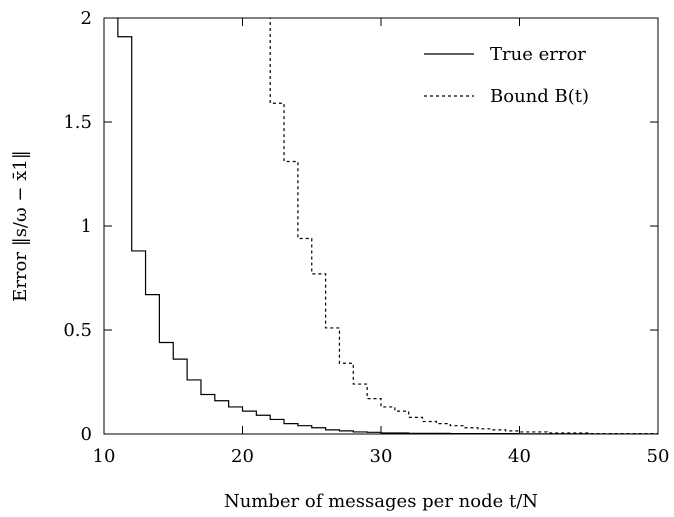  Describe the element at coordinates (86, 18) in the screenshot. I see `y-tick-label: 2` at that location.